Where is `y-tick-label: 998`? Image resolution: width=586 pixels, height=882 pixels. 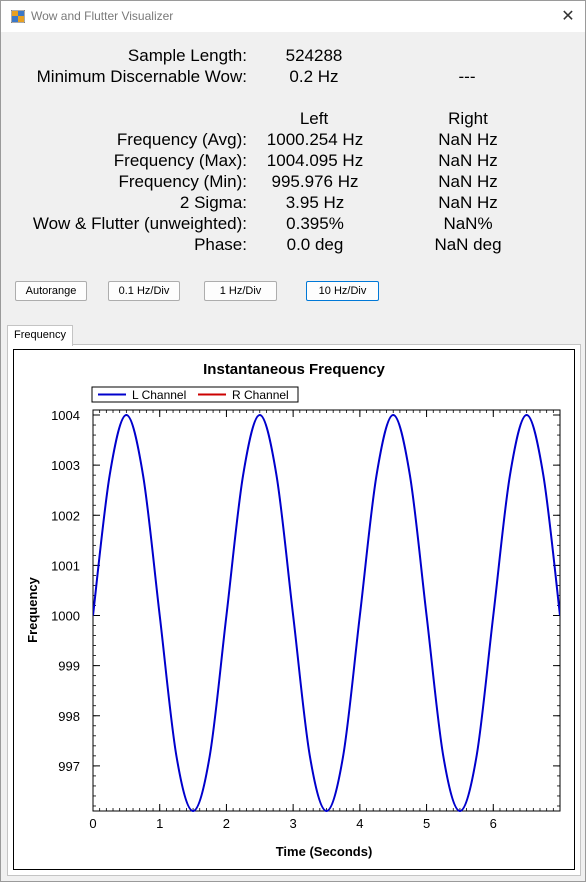 y-tick-label: 998 is located at coordinates (69, 716).